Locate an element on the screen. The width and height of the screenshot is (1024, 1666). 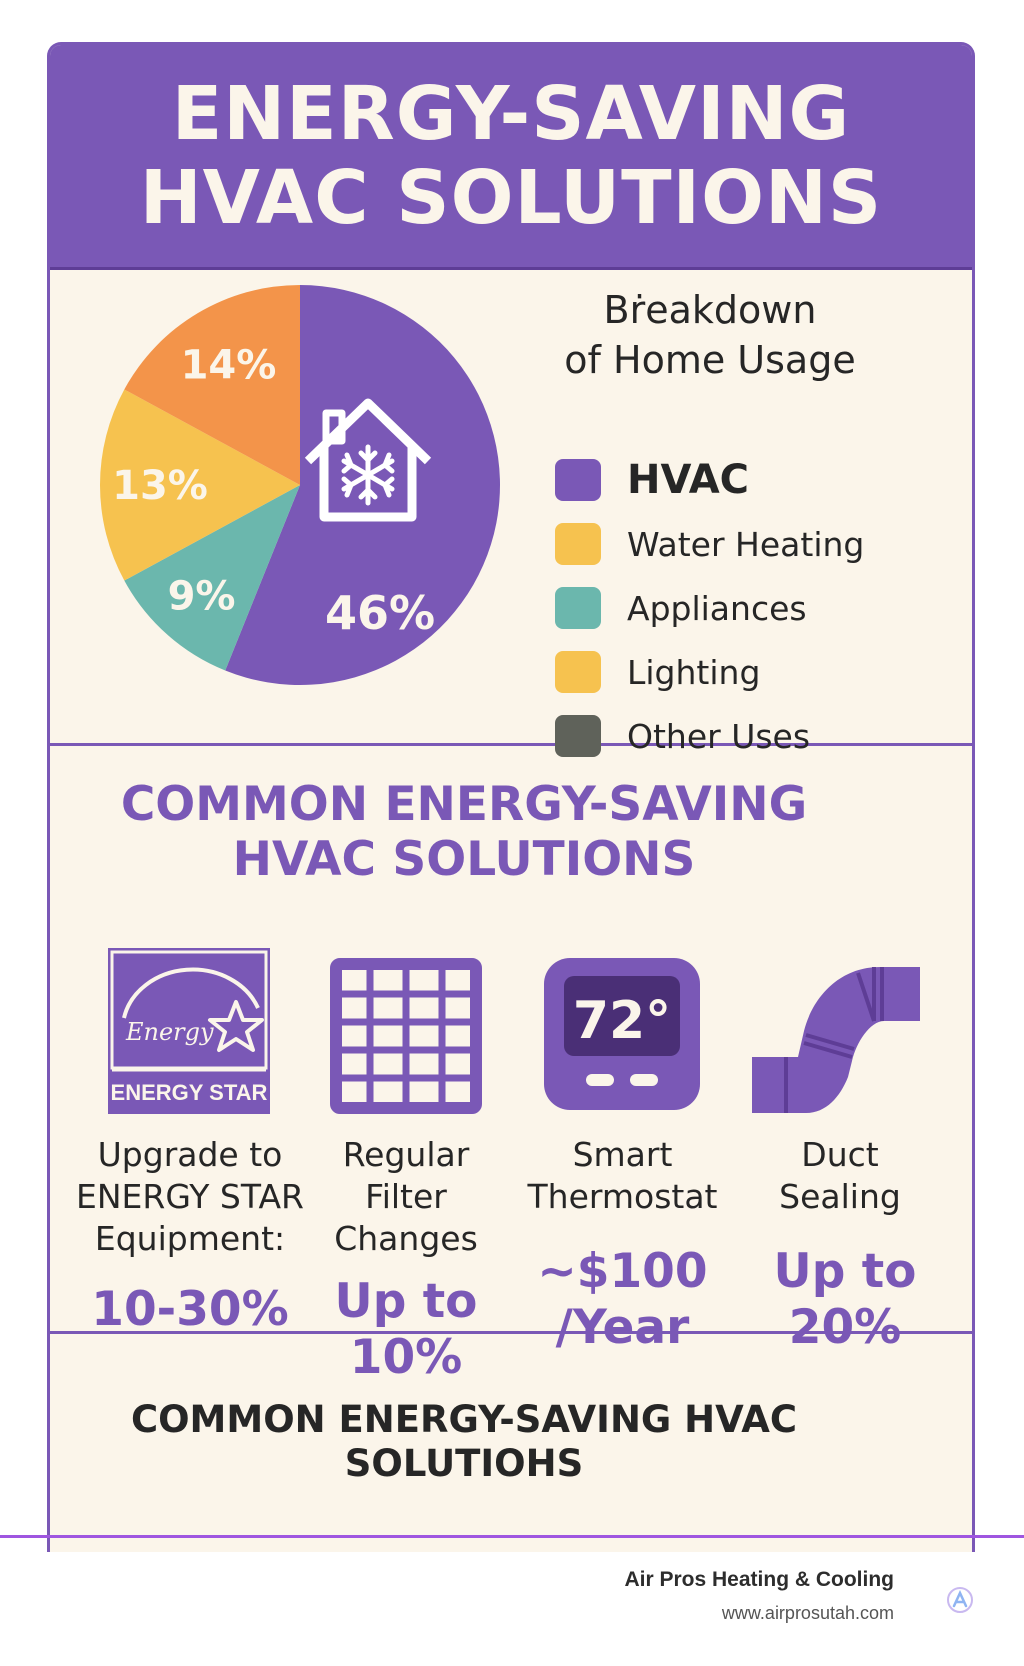
pie-slice-water-heating is located at coordinates (199, 485).